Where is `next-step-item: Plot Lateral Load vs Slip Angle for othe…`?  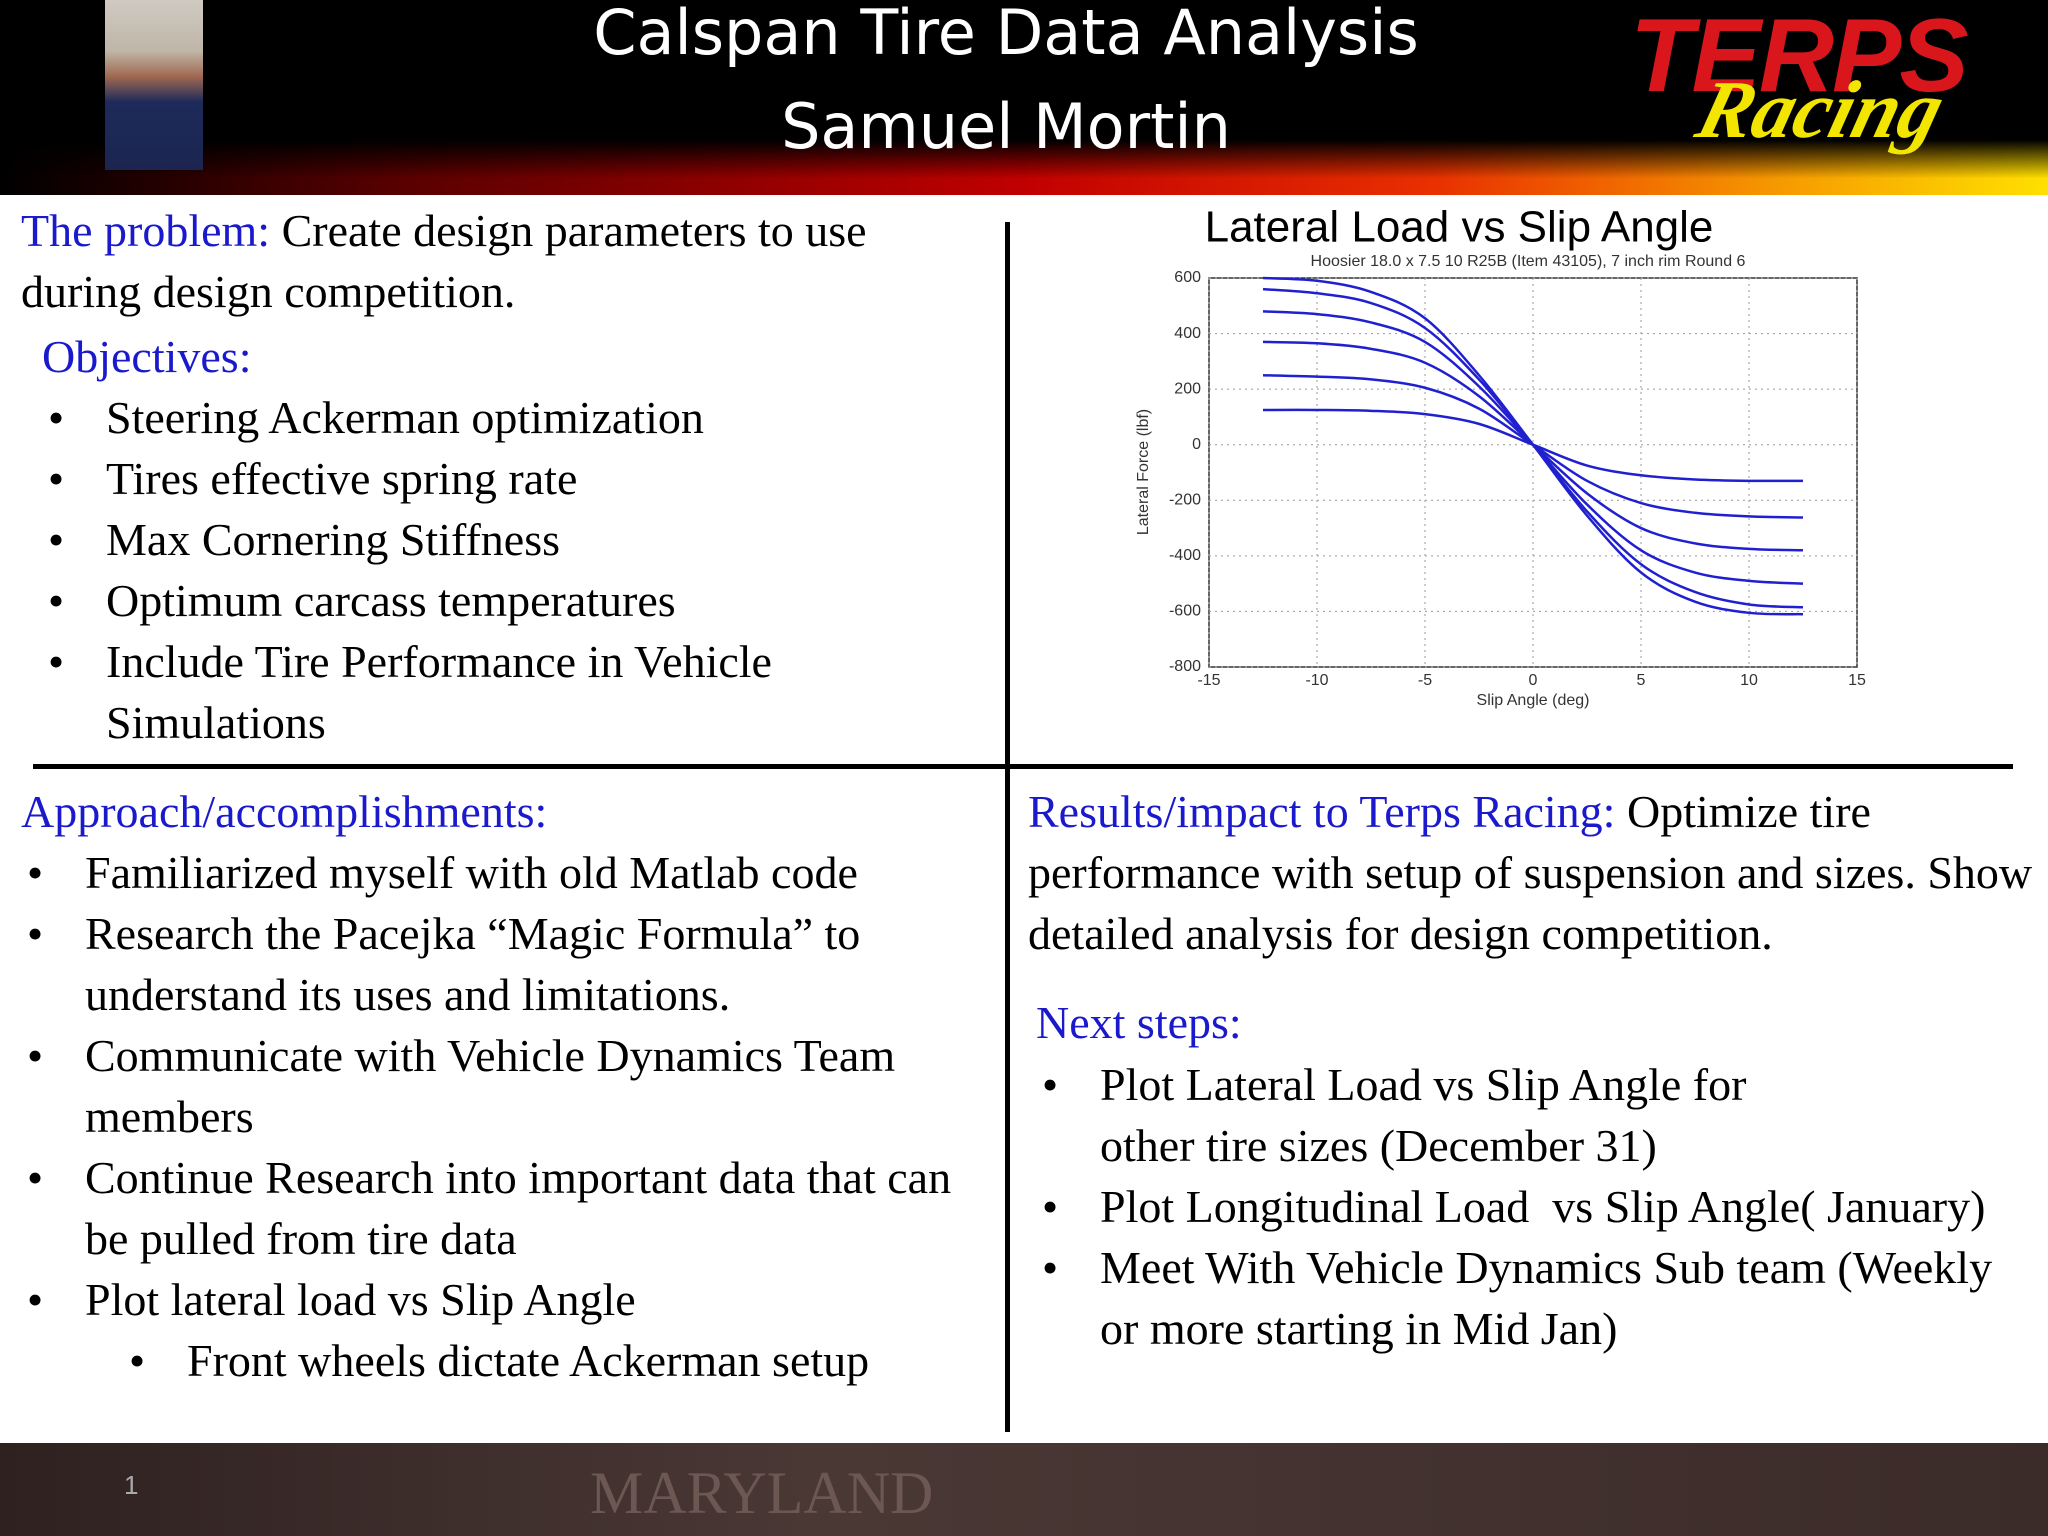 next-step-item: Plot Lateral Load vs Slip Angle for othe… is located at coordinates (1521, 1115).